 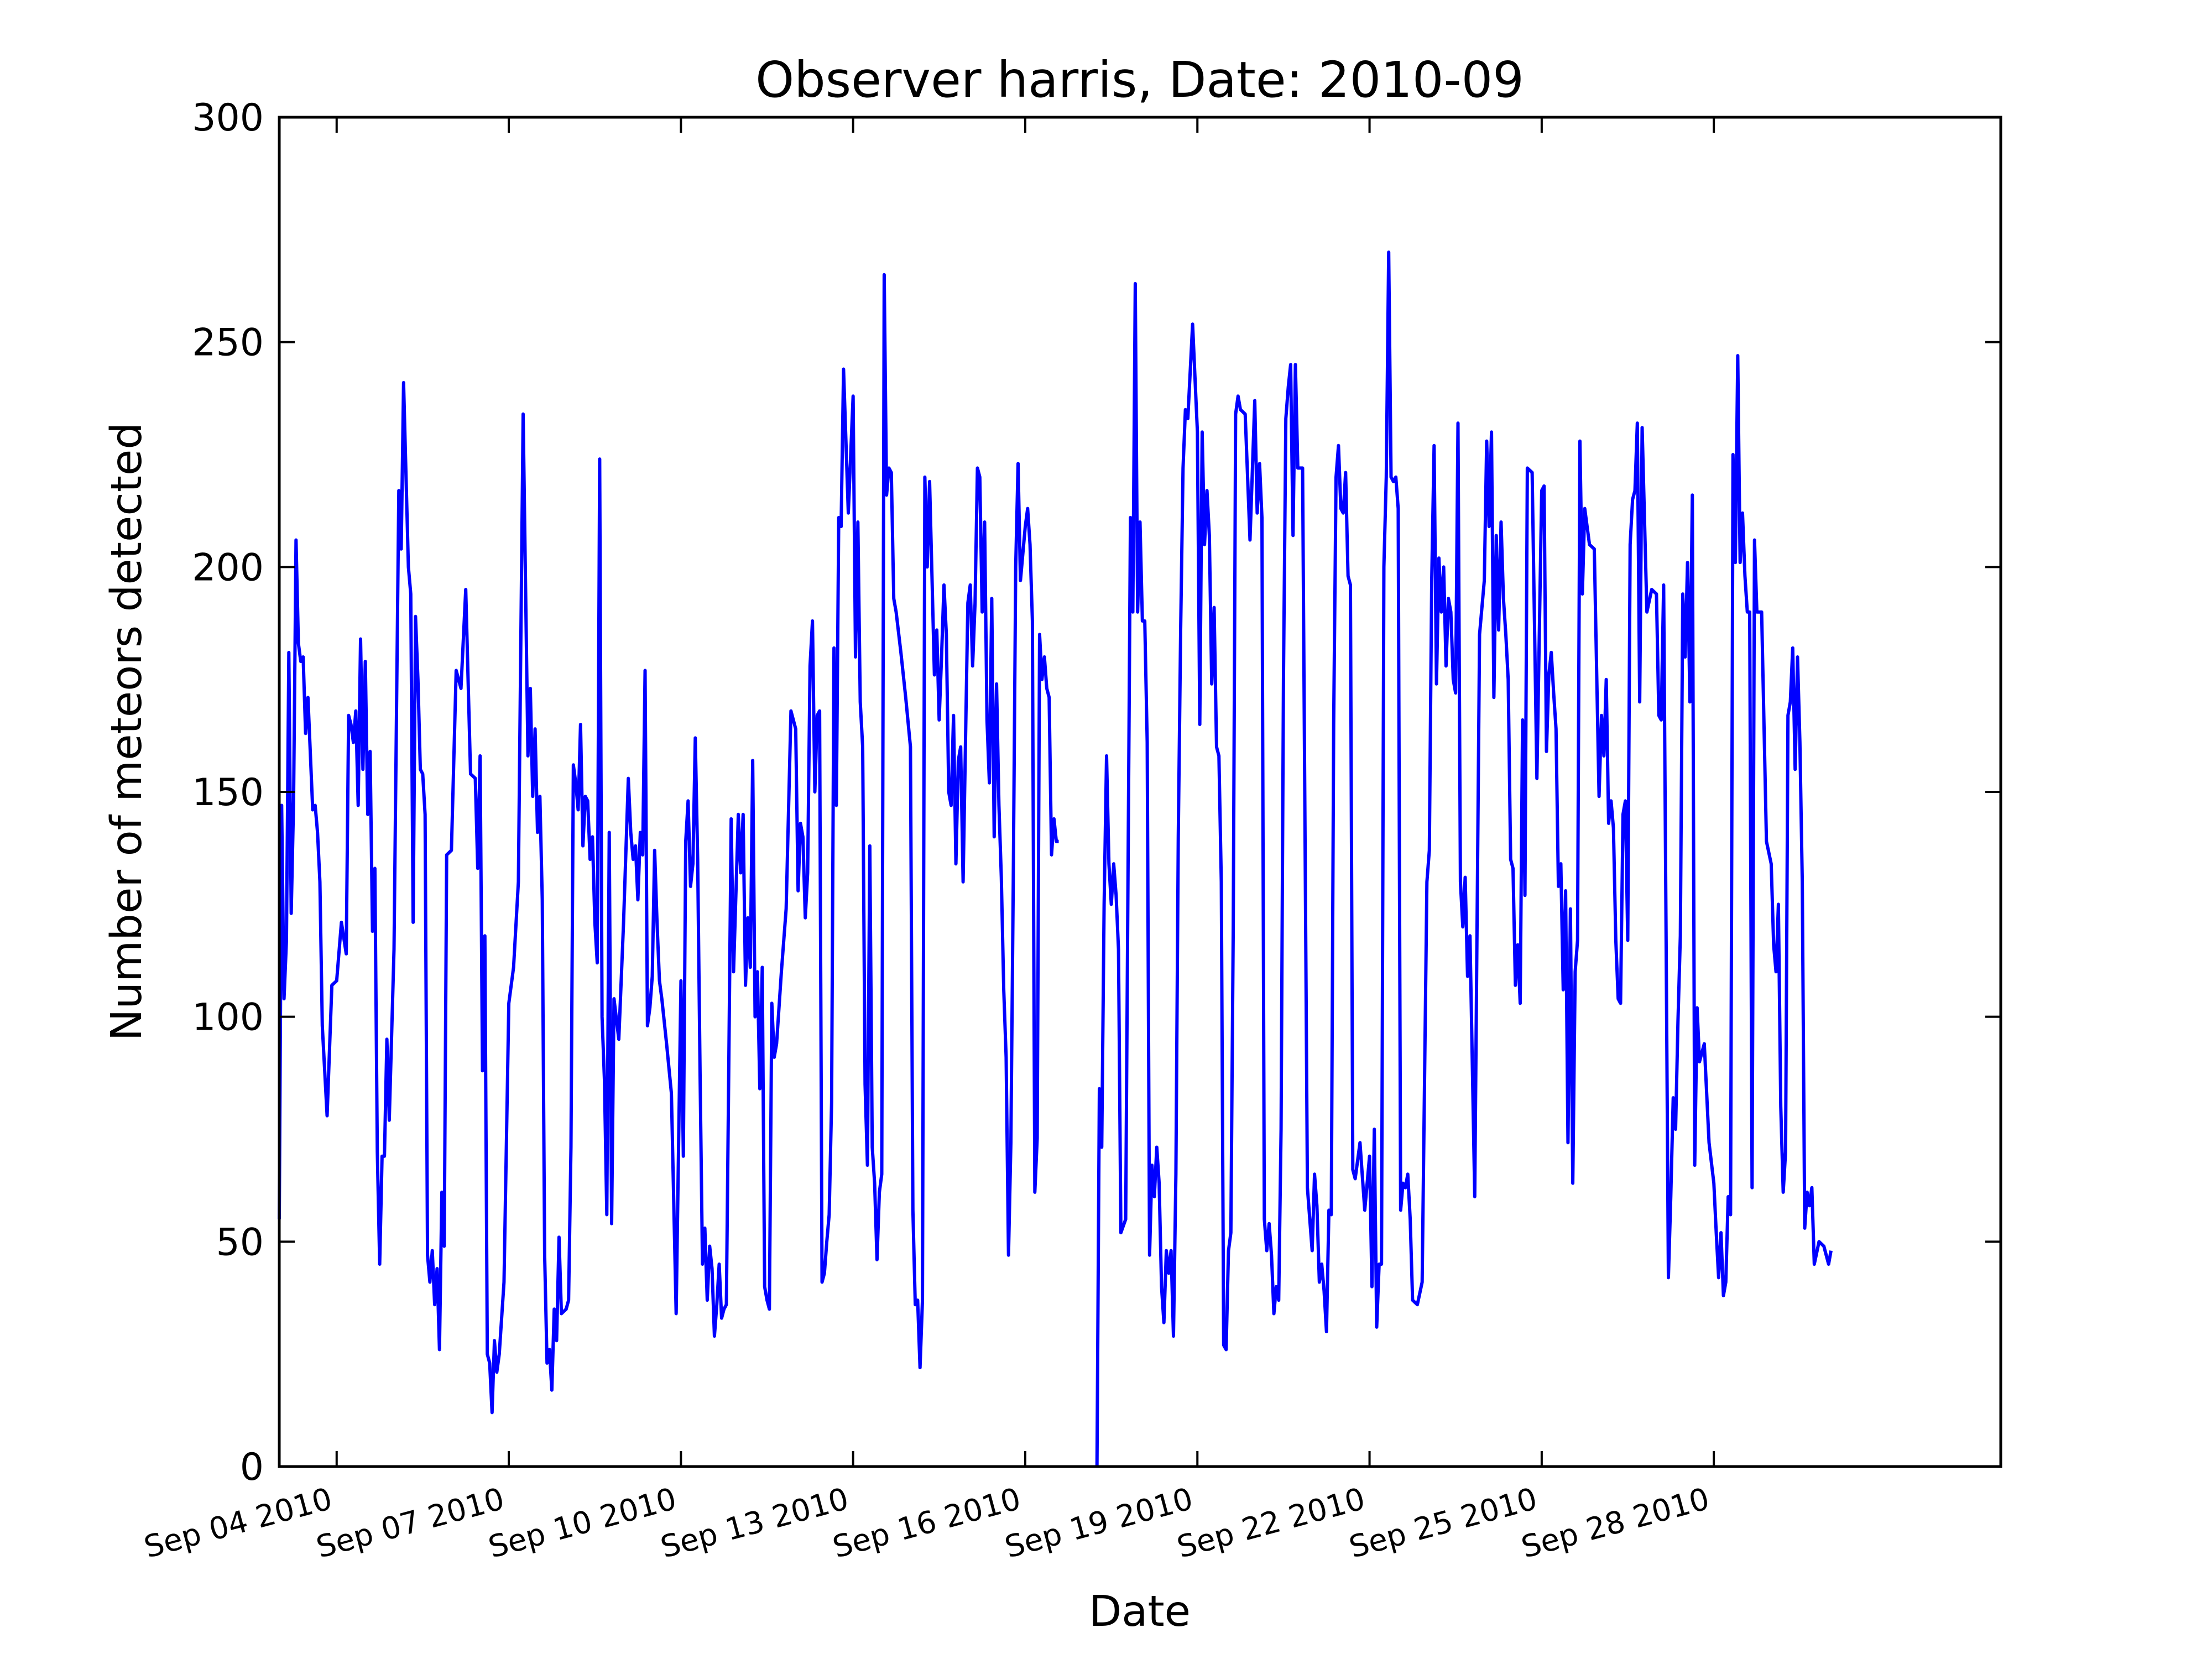 What do you see at coordinates (240, 1242) in the screenshot?
I see `y-tick-label: 50` at bounding box center [240, 1242].